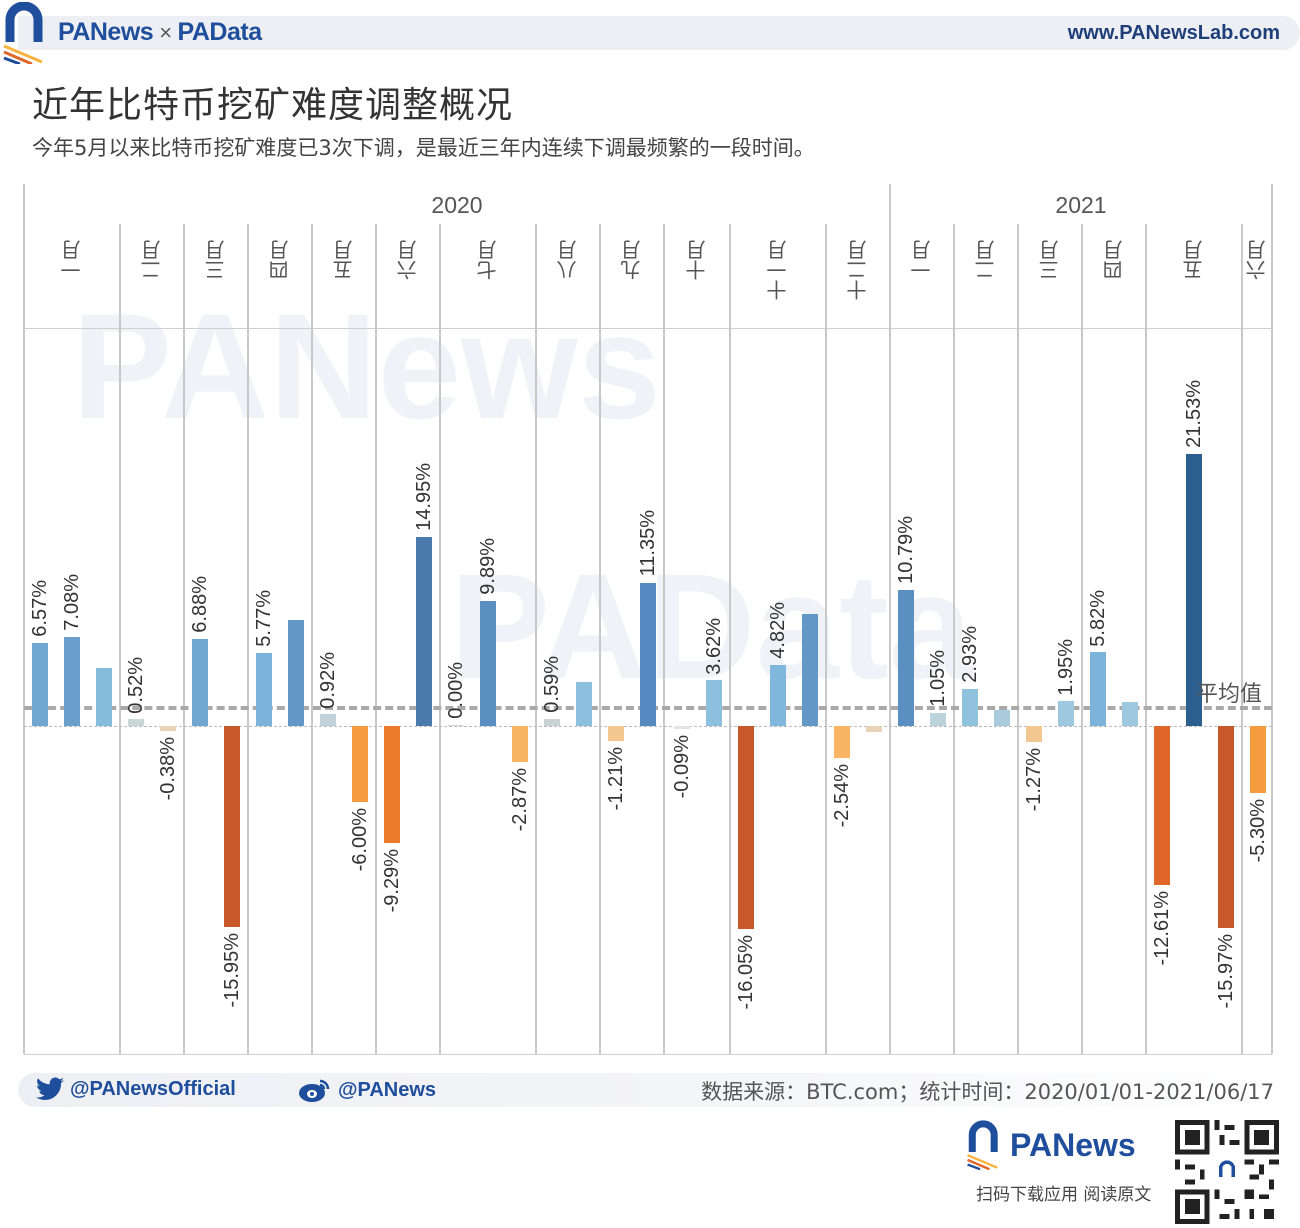 Image resolution: width=1300 pixels, height=1228 pixels. I want to click on weibo-handle-text: @PANews, so click(387, 1089).